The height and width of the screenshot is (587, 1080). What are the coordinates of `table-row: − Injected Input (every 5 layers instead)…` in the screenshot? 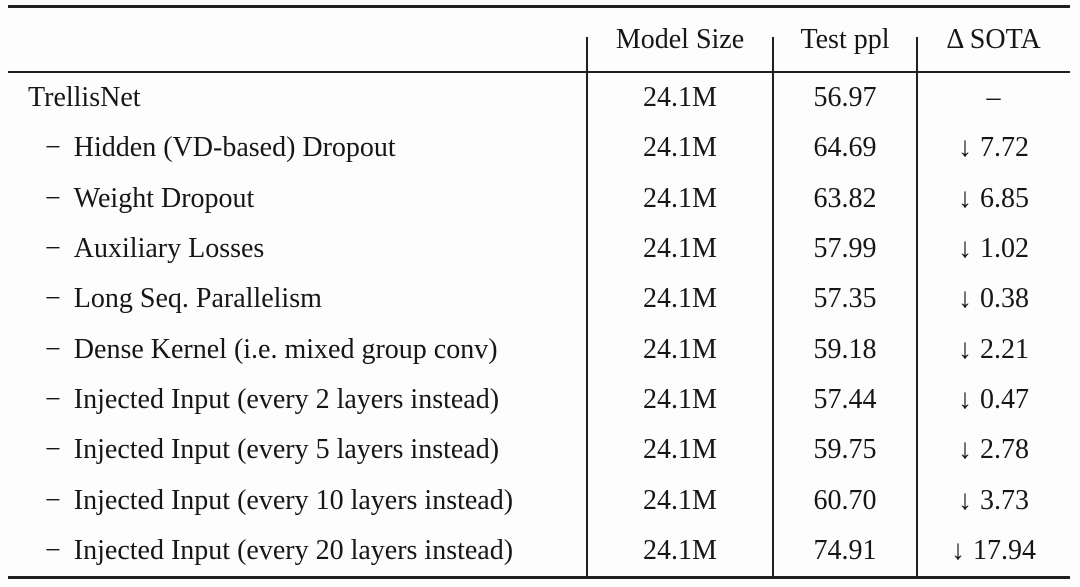 It's located at (539, 450).